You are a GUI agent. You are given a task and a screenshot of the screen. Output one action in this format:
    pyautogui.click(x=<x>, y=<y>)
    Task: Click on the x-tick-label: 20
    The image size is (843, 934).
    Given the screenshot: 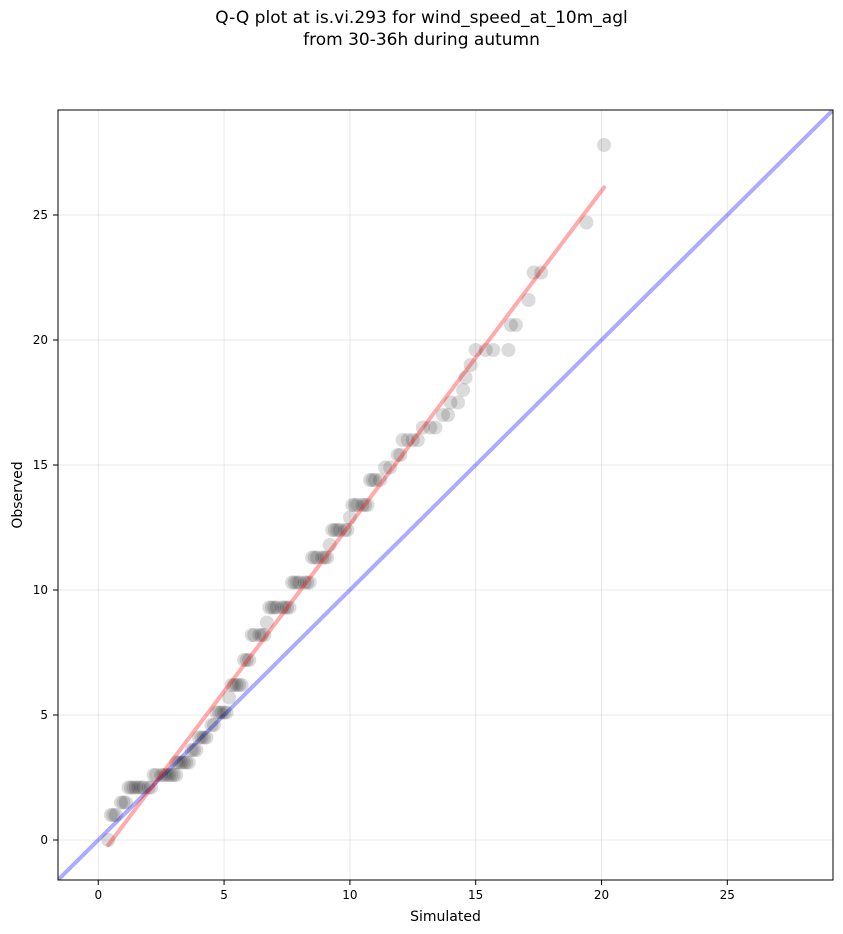 What is the action you would take?
    pyautogui.click(x=601, y=895)
    